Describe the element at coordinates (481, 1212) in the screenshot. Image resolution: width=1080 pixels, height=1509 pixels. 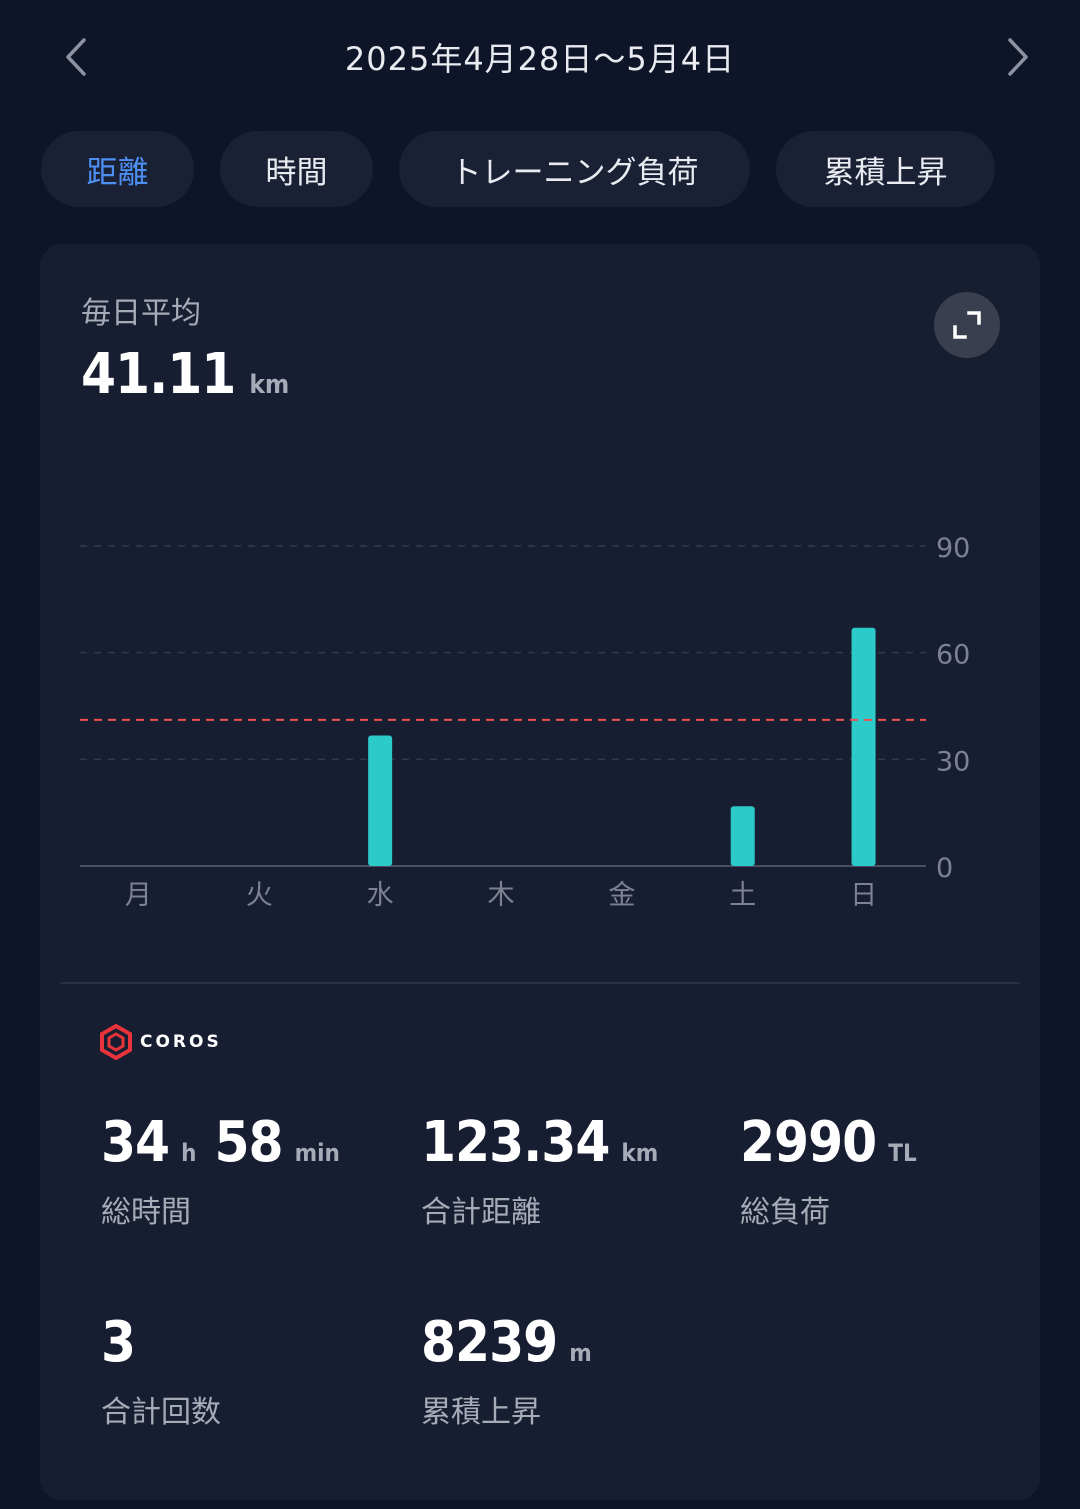
I see `total-distance-label: 合計距離` at that location.